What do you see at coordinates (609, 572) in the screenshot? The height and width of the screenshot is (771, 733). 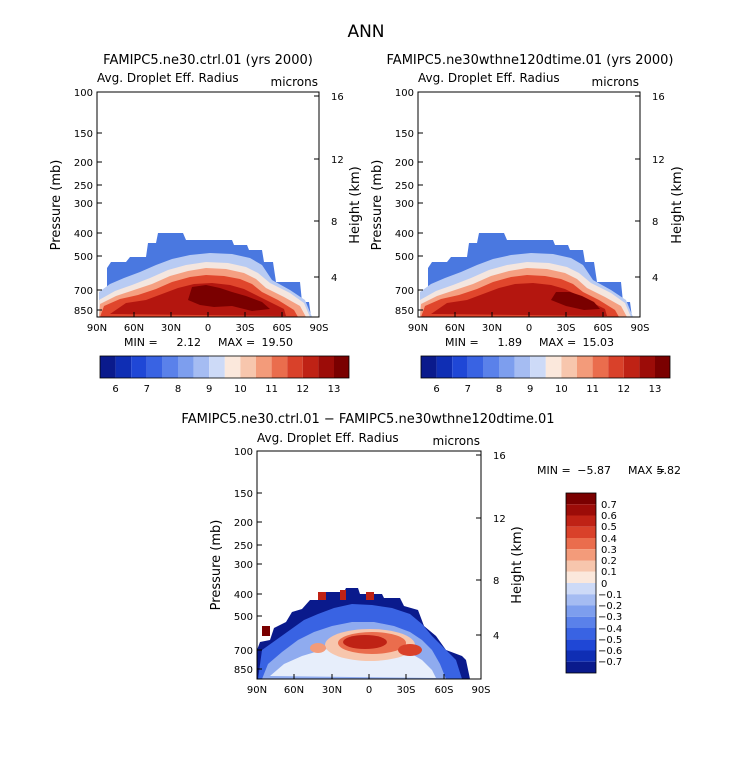 I see `colorbar-label: 0.1` at bounding box center [609, 572].